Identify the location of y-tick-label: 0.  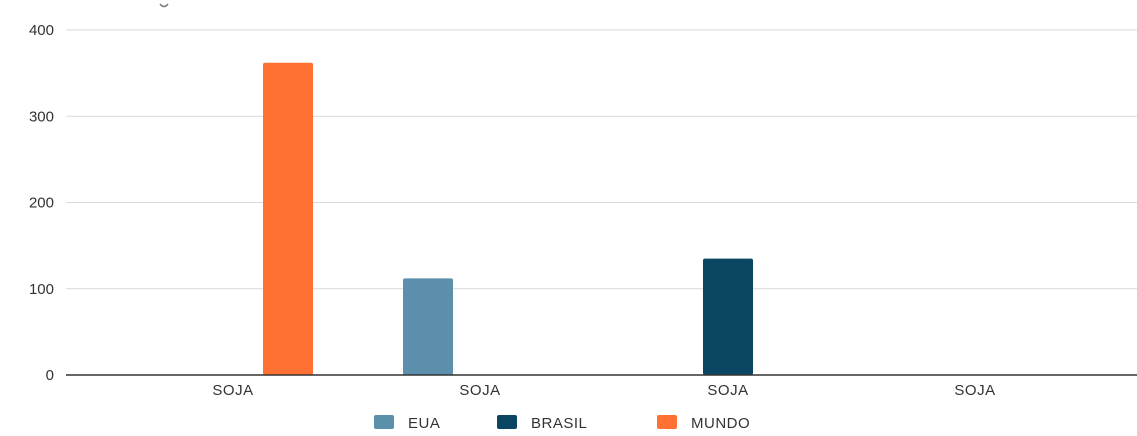
(50, 375).